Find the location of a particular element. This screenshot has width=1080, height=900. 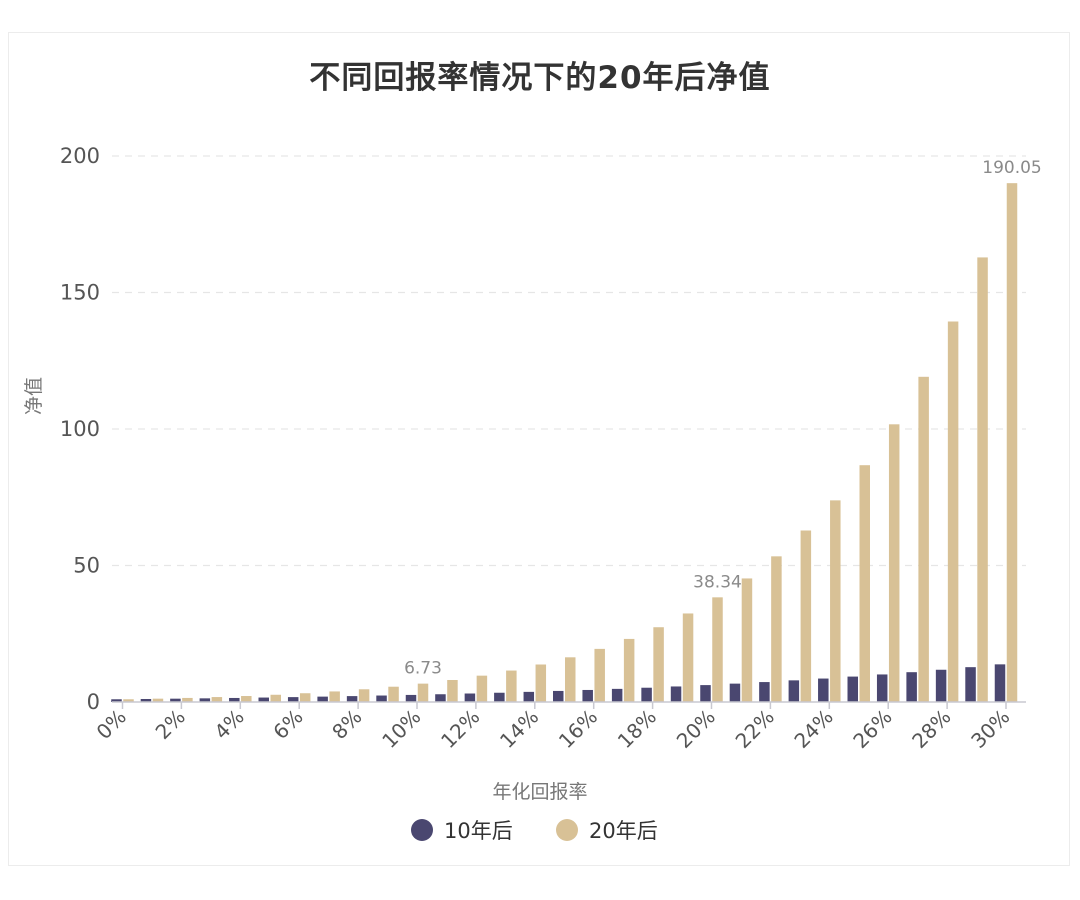

y-tick-label: 100 is located at coordinates (80, 429).